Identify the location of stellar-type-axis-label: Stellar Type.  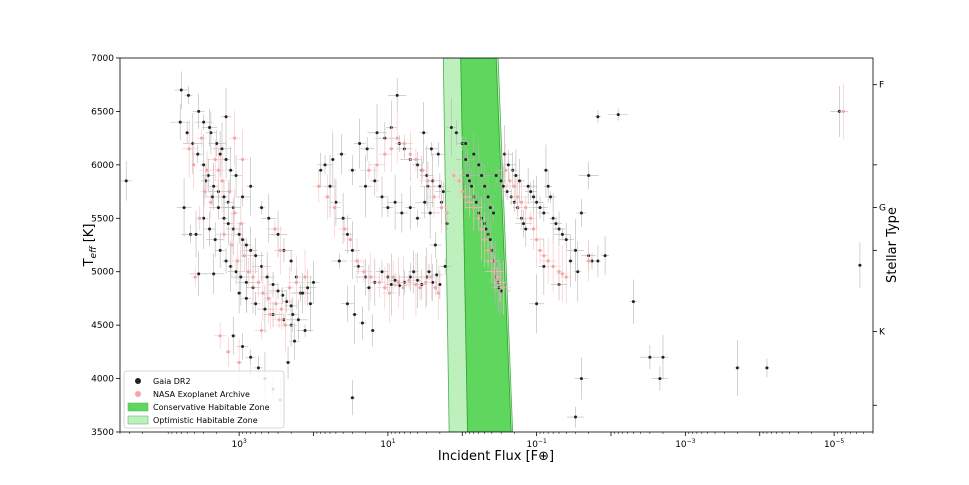
(892, 245).